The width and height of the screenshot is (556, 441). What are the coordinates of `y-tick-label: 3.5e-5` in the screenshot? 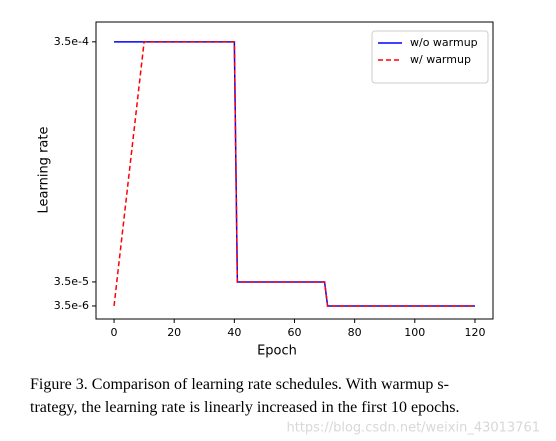 It's located at (71, 281).